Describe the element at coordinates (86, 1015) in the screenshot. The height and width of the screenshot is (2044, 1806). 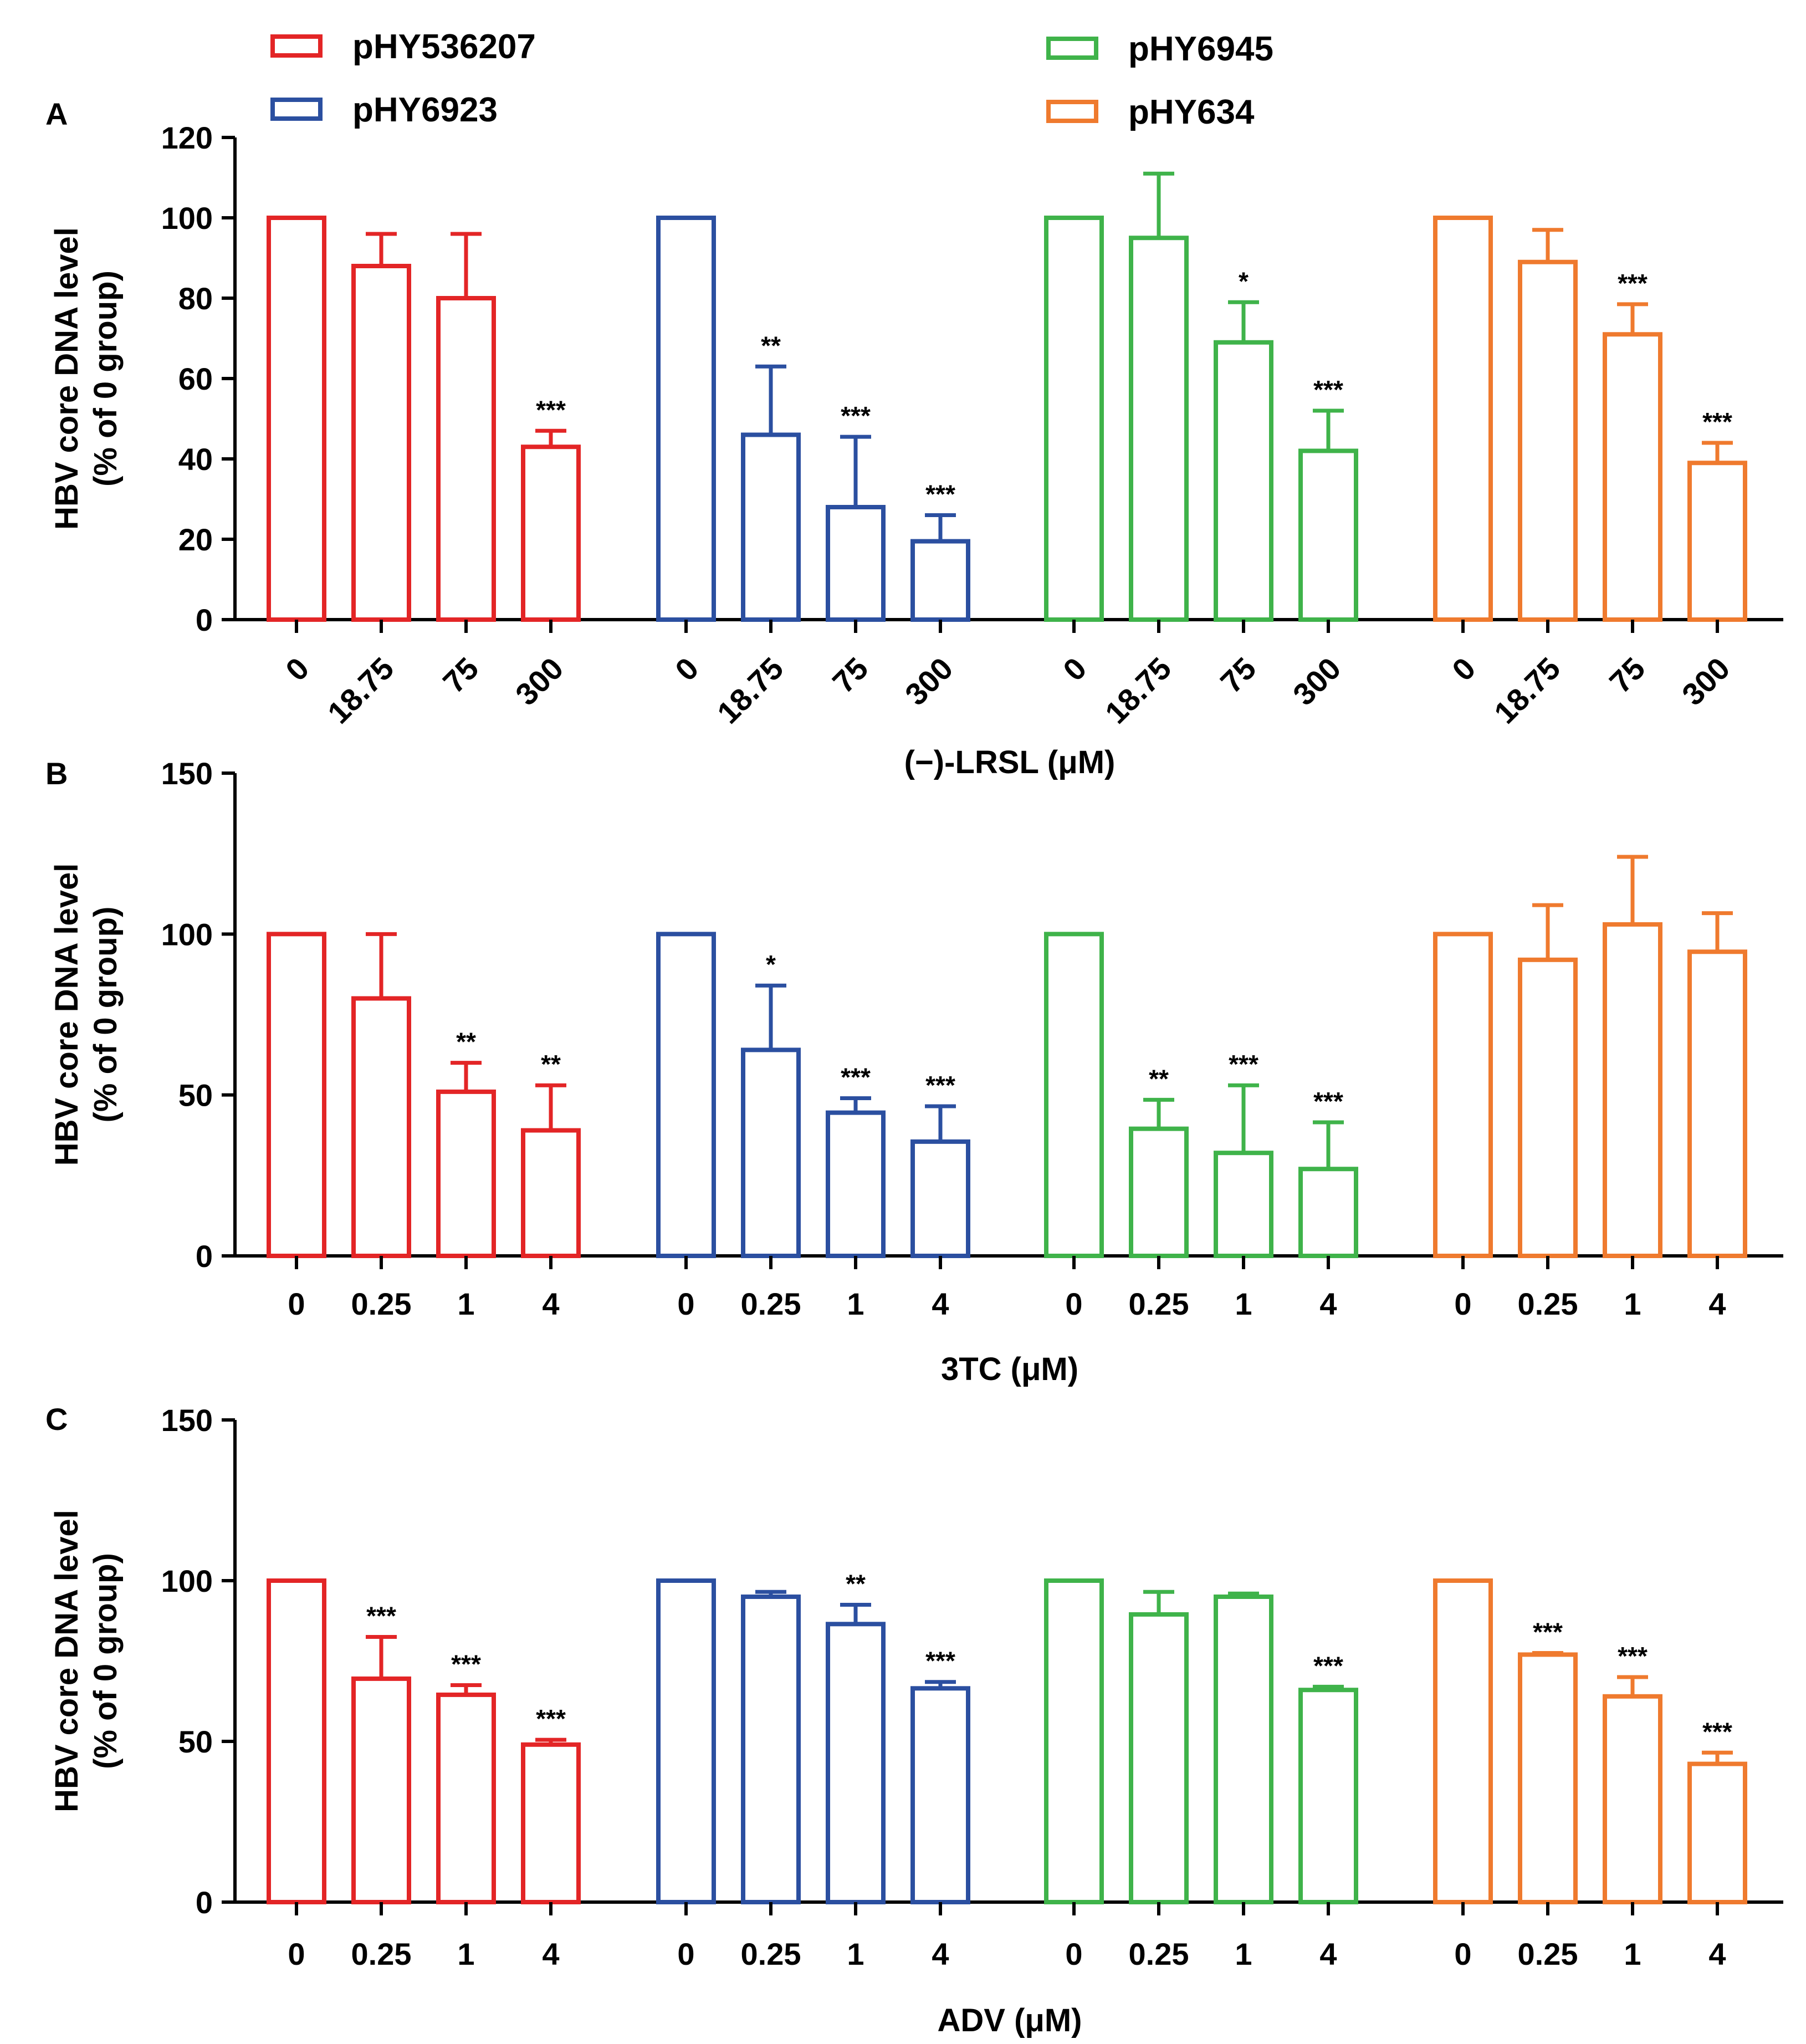
I see `y-axis-label-B: HBV core DNA level(% of 0 group)` at that location.